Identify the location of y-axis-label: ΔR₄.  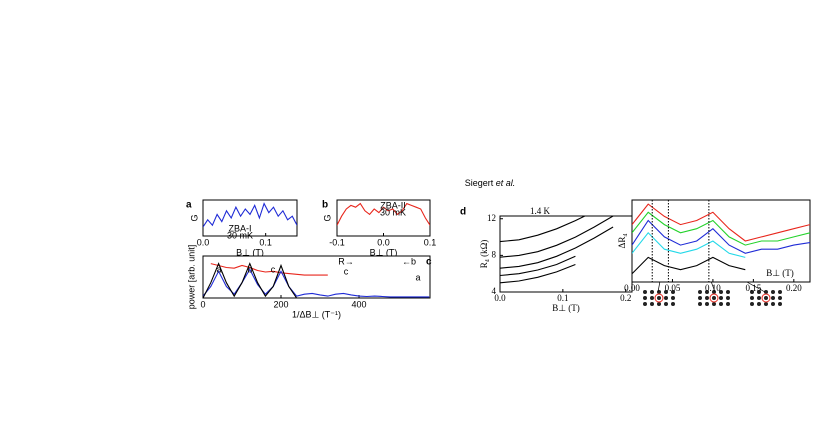
(622, 241).